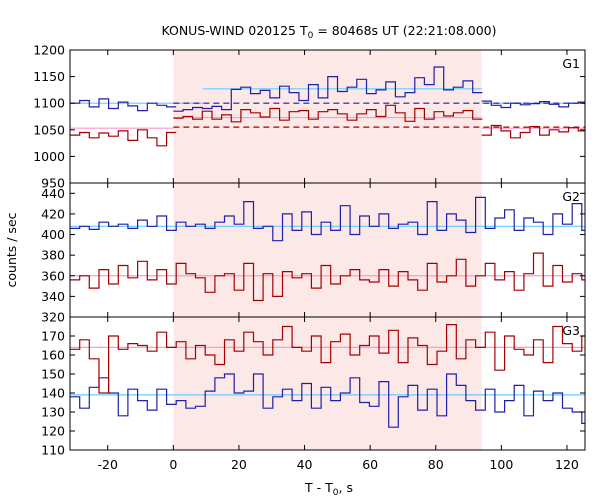 Image resolution: width=600 pixels, height=504 pixels. I want to click on y-tick-label: 150, so click(53, 374).